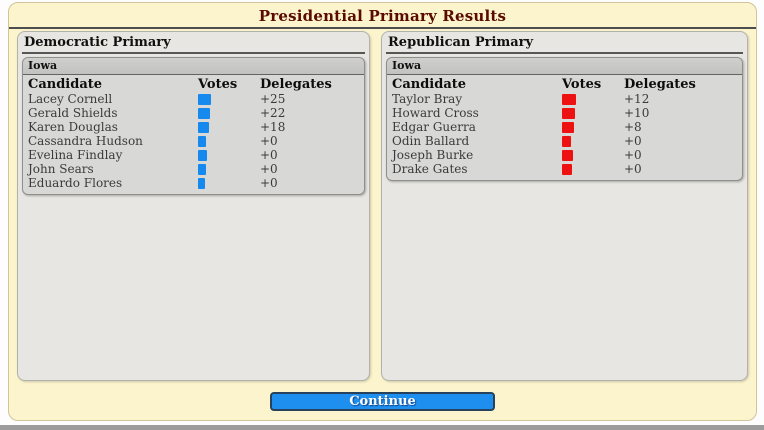 The width and height of the screenshot is (764, 430). Describe the element at coordinates (433, 155) in the screenshot. I see `candidate-name: Joseph Burke` at that location.